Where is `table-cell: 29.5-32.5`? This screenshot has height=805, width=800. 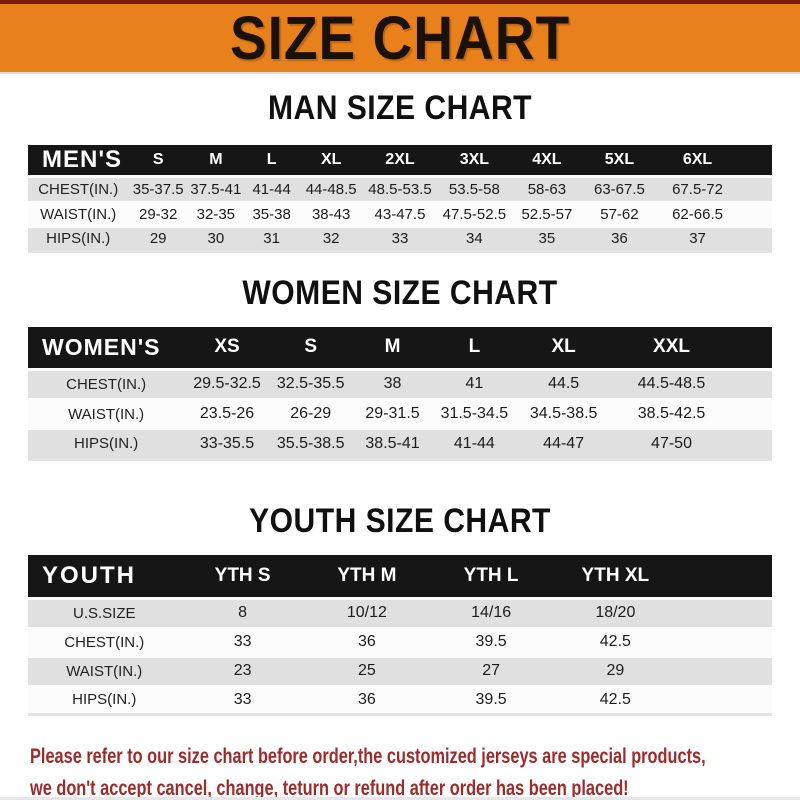 table-cell: 29.5-32.5 is located at coordinates (227, 384).